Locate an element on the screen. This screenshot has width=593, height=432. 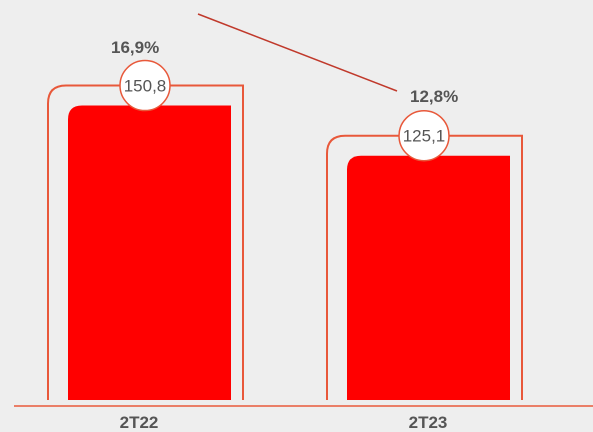
category-label-2t22: 2T22 is located at coordinates (139, 422).